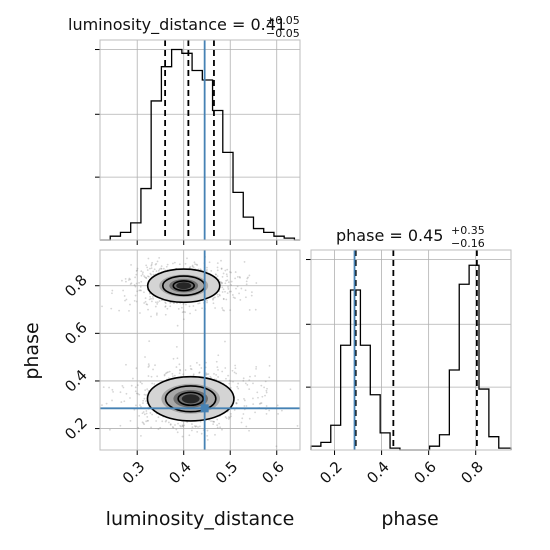 The width and height of the screenshot is (550, 550). I want to click on y-tick-label: 0.4, so click(76, 381).